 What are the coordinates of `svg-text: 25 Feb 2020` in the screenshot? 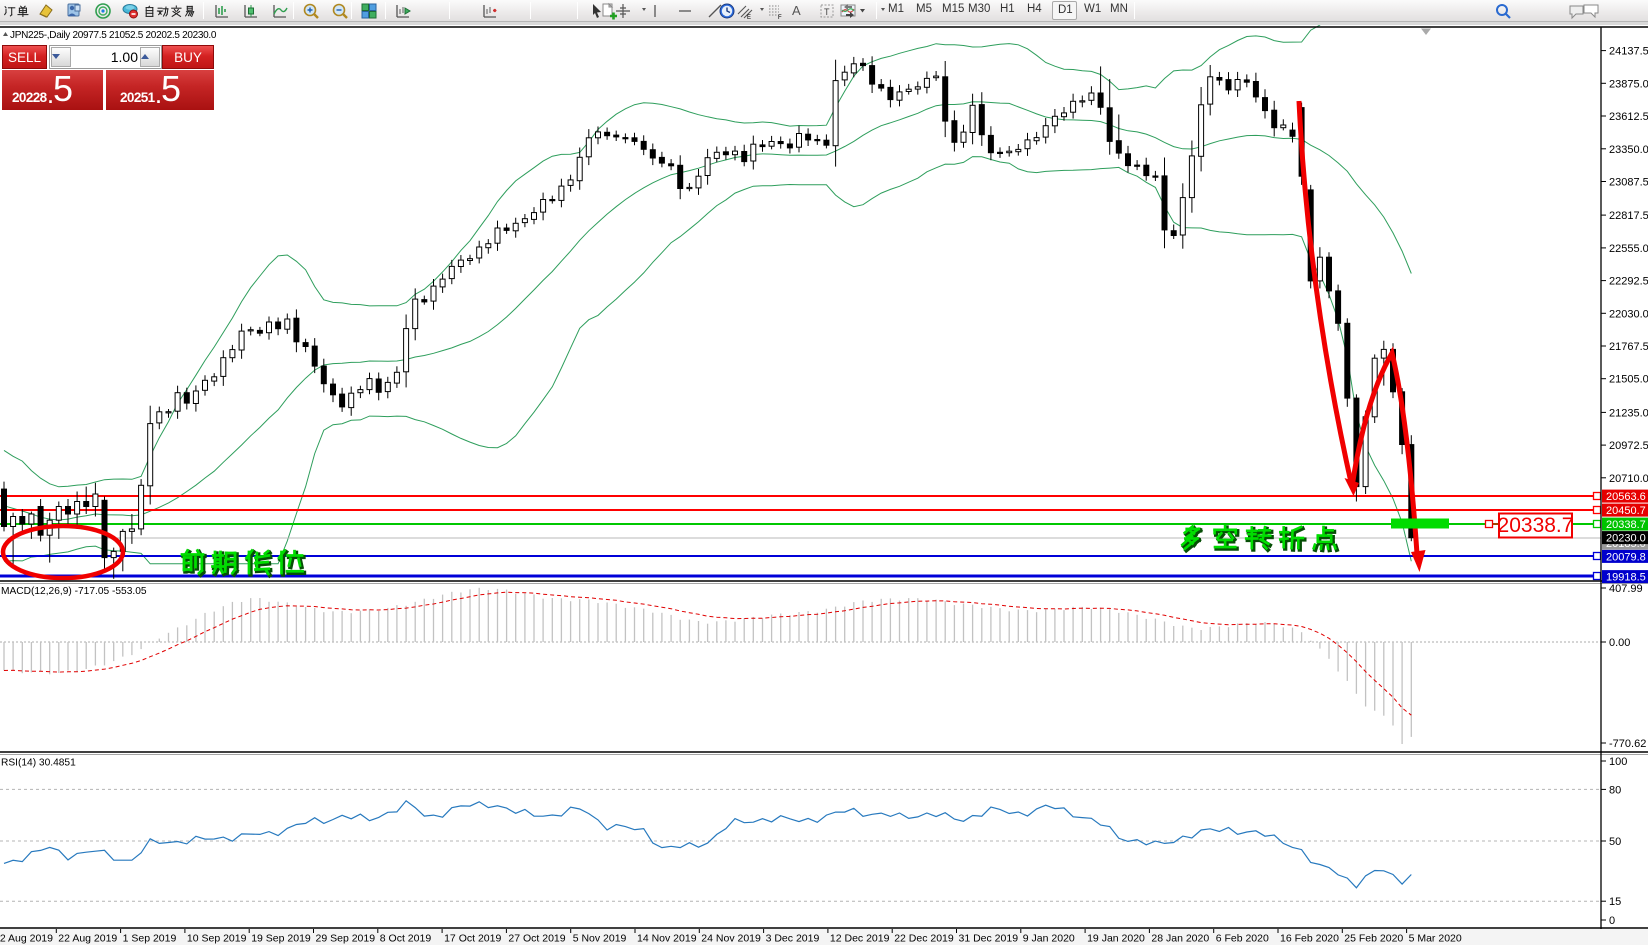 It's located at (1373, 939).